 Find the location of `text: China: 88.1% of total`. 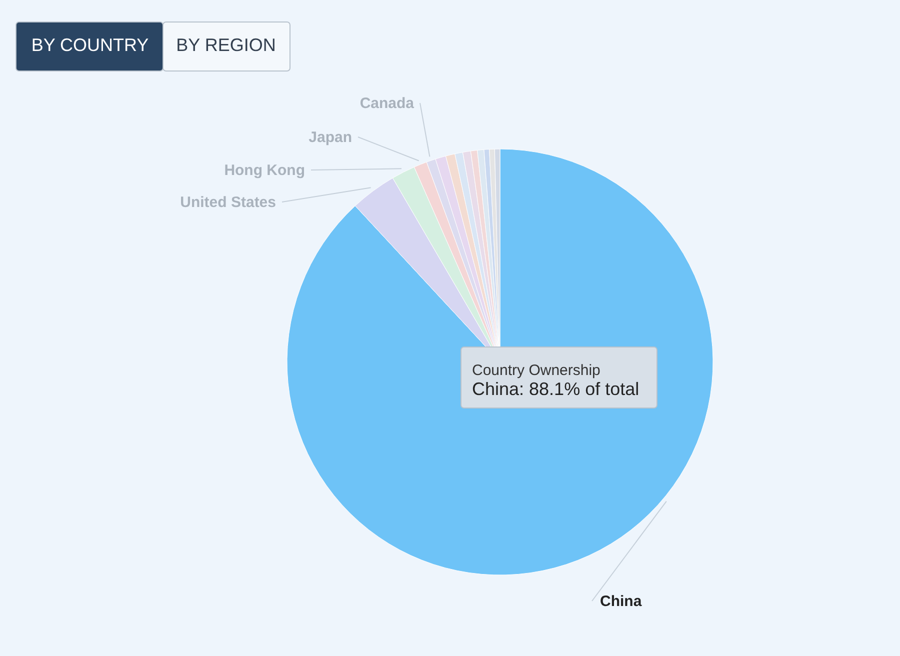

text: China: 88.1% of total is located at coordinates (556, 389).